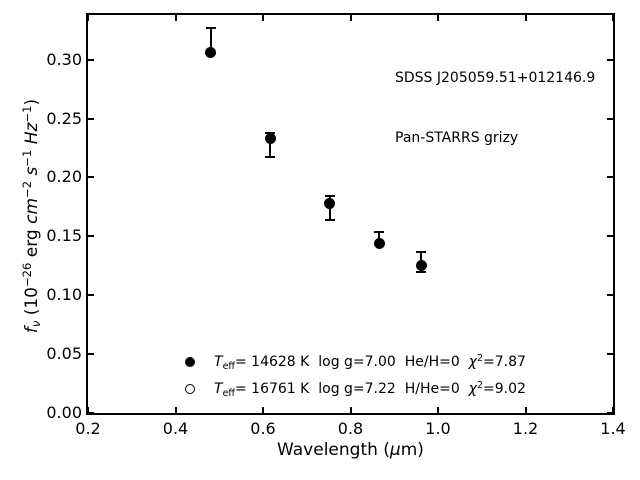  I want to click on legend-entry-model2-label: Teff= 16761 K log g=7.22 H/He=0 χ2=9.02, so click(370, 389).